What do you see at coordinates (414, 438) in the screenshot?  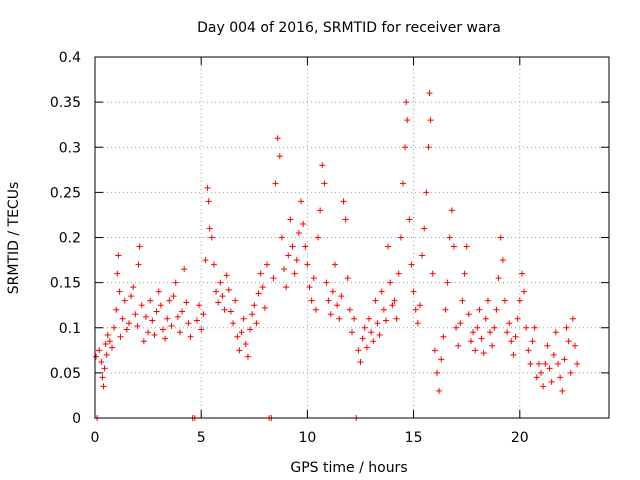 I see `x-tick-label: 15` at bounding box center [414, 438].